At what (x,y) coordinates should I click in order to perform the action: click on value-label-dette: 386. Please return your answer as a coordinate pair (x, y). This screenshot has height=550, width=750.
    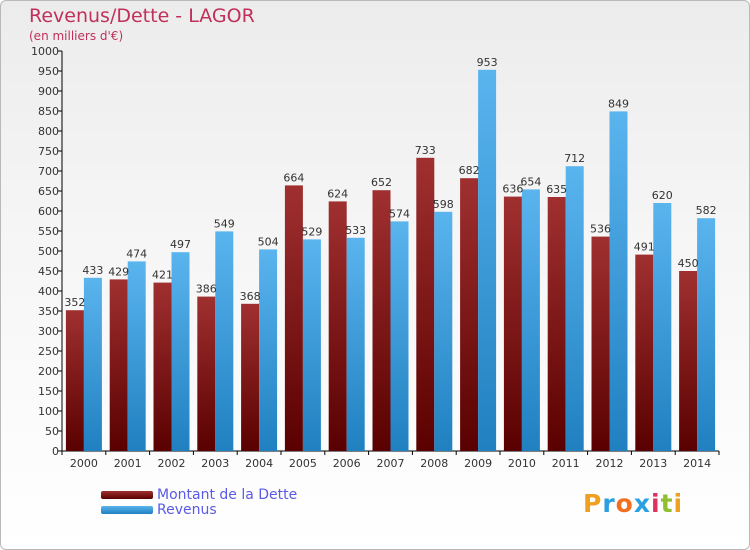
    Looking at the image, I should click on (206, 289).